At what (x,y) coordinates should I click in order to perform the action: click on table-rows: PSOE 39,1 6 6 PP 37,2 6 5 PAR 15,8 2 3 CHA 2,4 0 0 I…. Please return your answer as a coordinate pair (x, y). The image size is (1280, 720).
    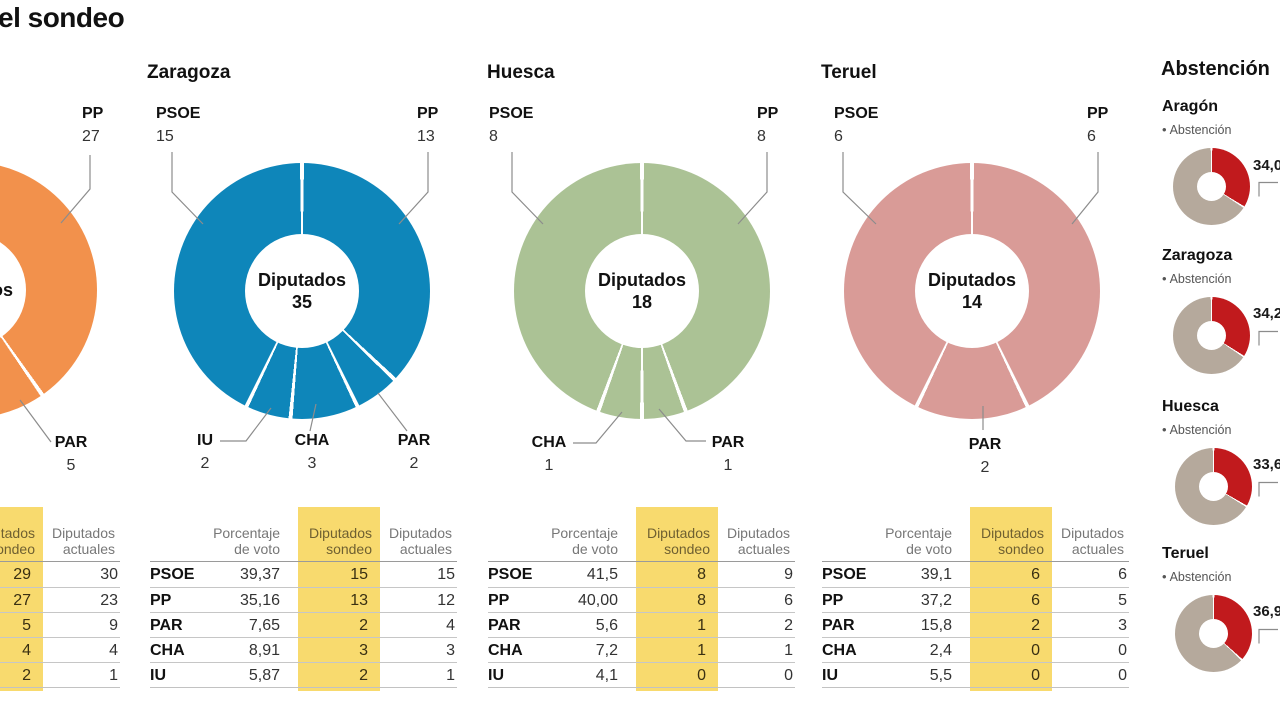
    Looking at the image, I should click on (975, 625).